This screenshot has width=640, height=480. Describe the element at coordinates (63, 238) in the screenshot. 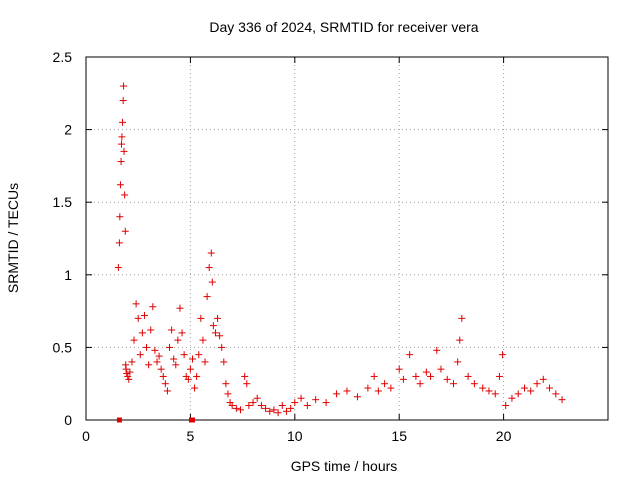

I see `y-tick-labels: 0 0.5 1 1.5 2 2.5` at that location.